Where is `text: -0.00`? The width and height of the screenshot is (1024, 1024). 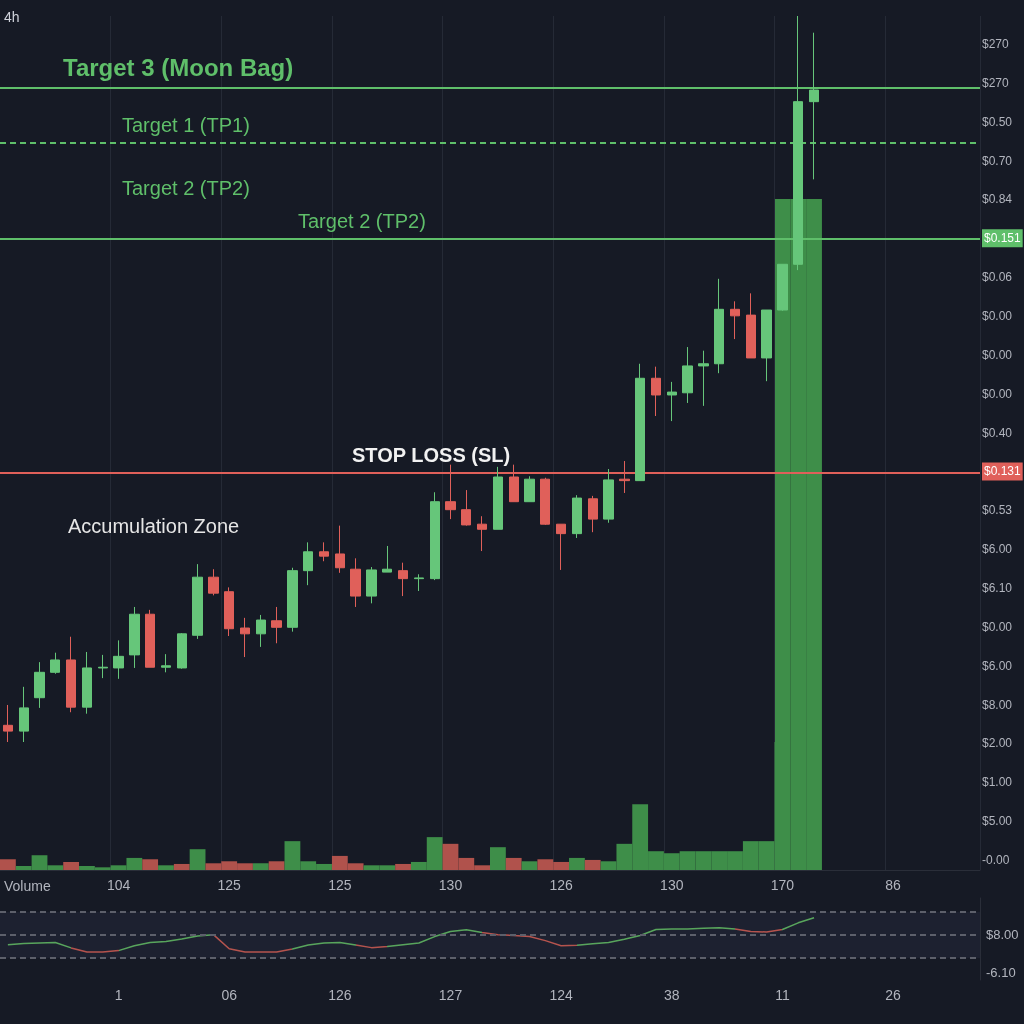
text: -0.00 is located at coordinates (996, 860).